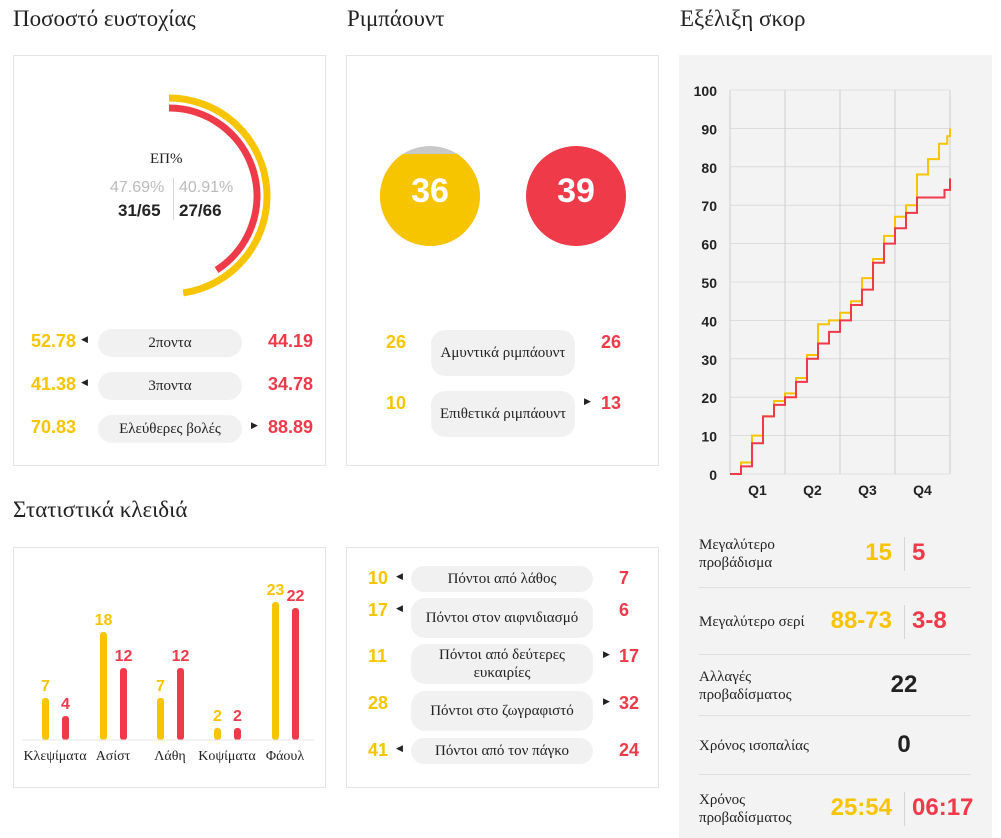  Describe the element at coordinates (587, 402) in the screenshot. I see `right-arrow-icon: ▶` at that location.